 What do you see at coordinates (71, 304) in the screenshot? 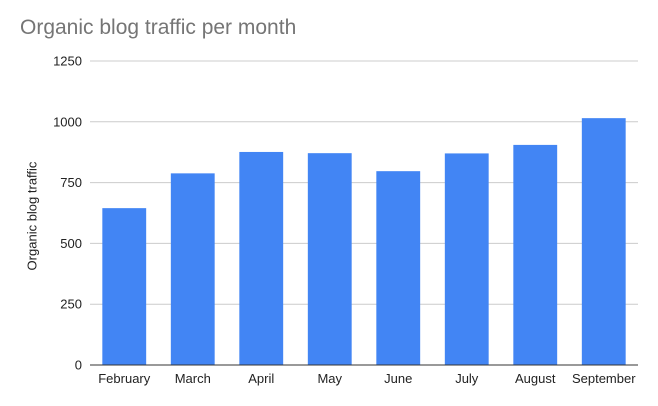
I see `y-tick-label: 250` at bounding box center [71, 304].